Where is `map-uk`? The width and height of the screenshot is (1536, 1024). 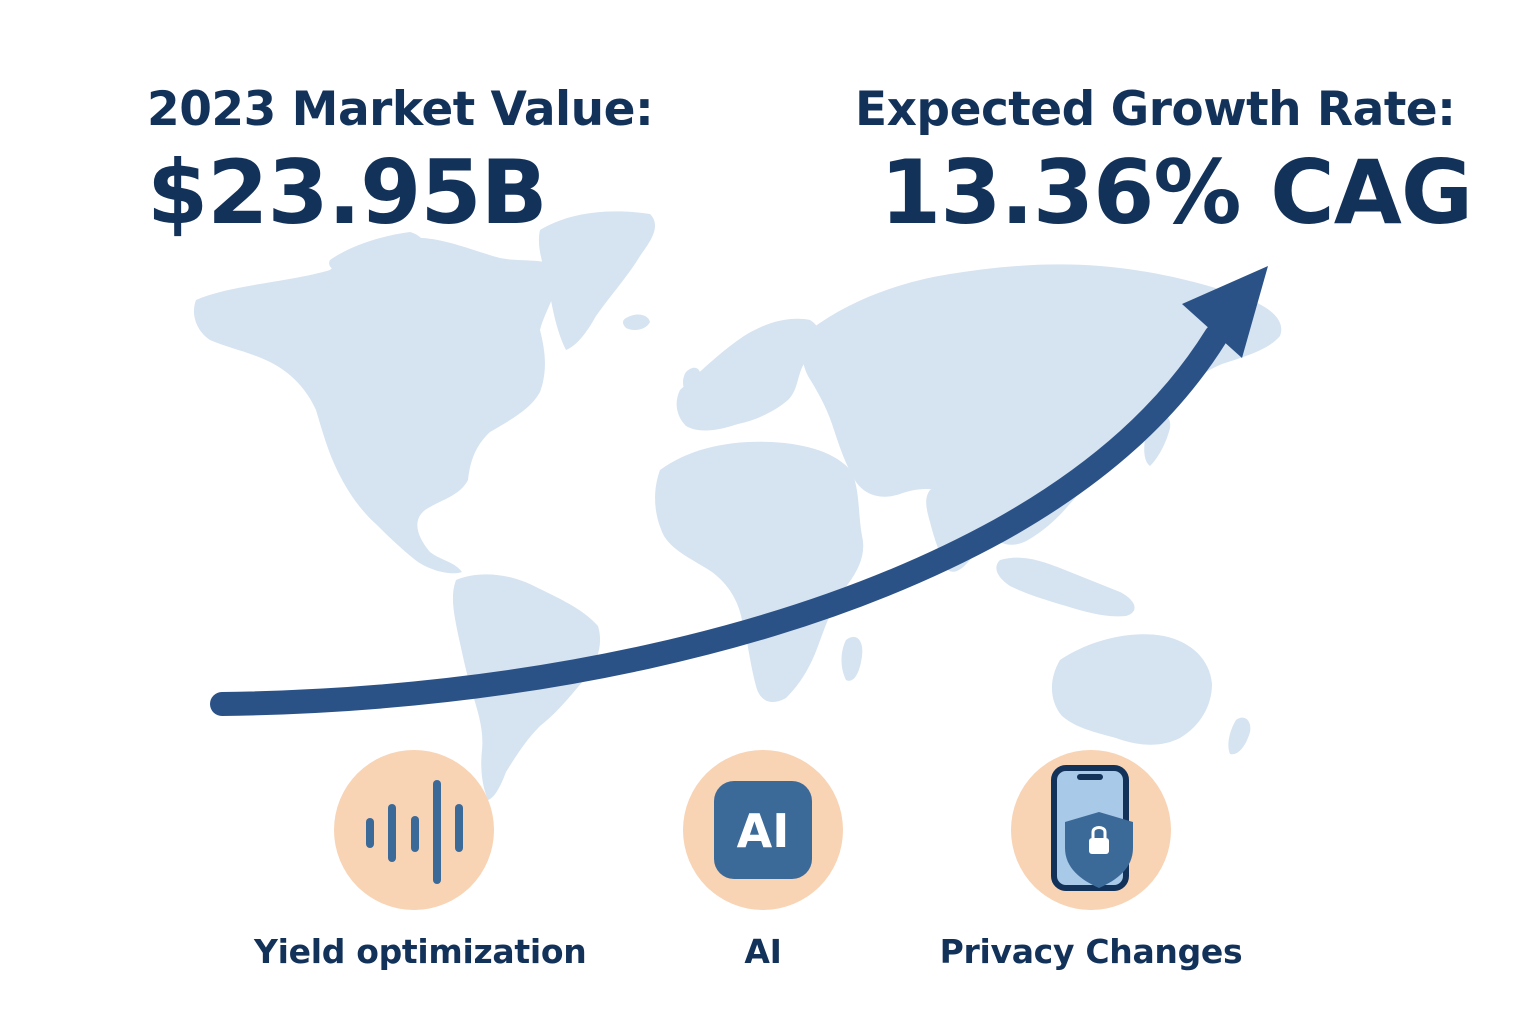 map-uk is located at coordinates (692, 381).